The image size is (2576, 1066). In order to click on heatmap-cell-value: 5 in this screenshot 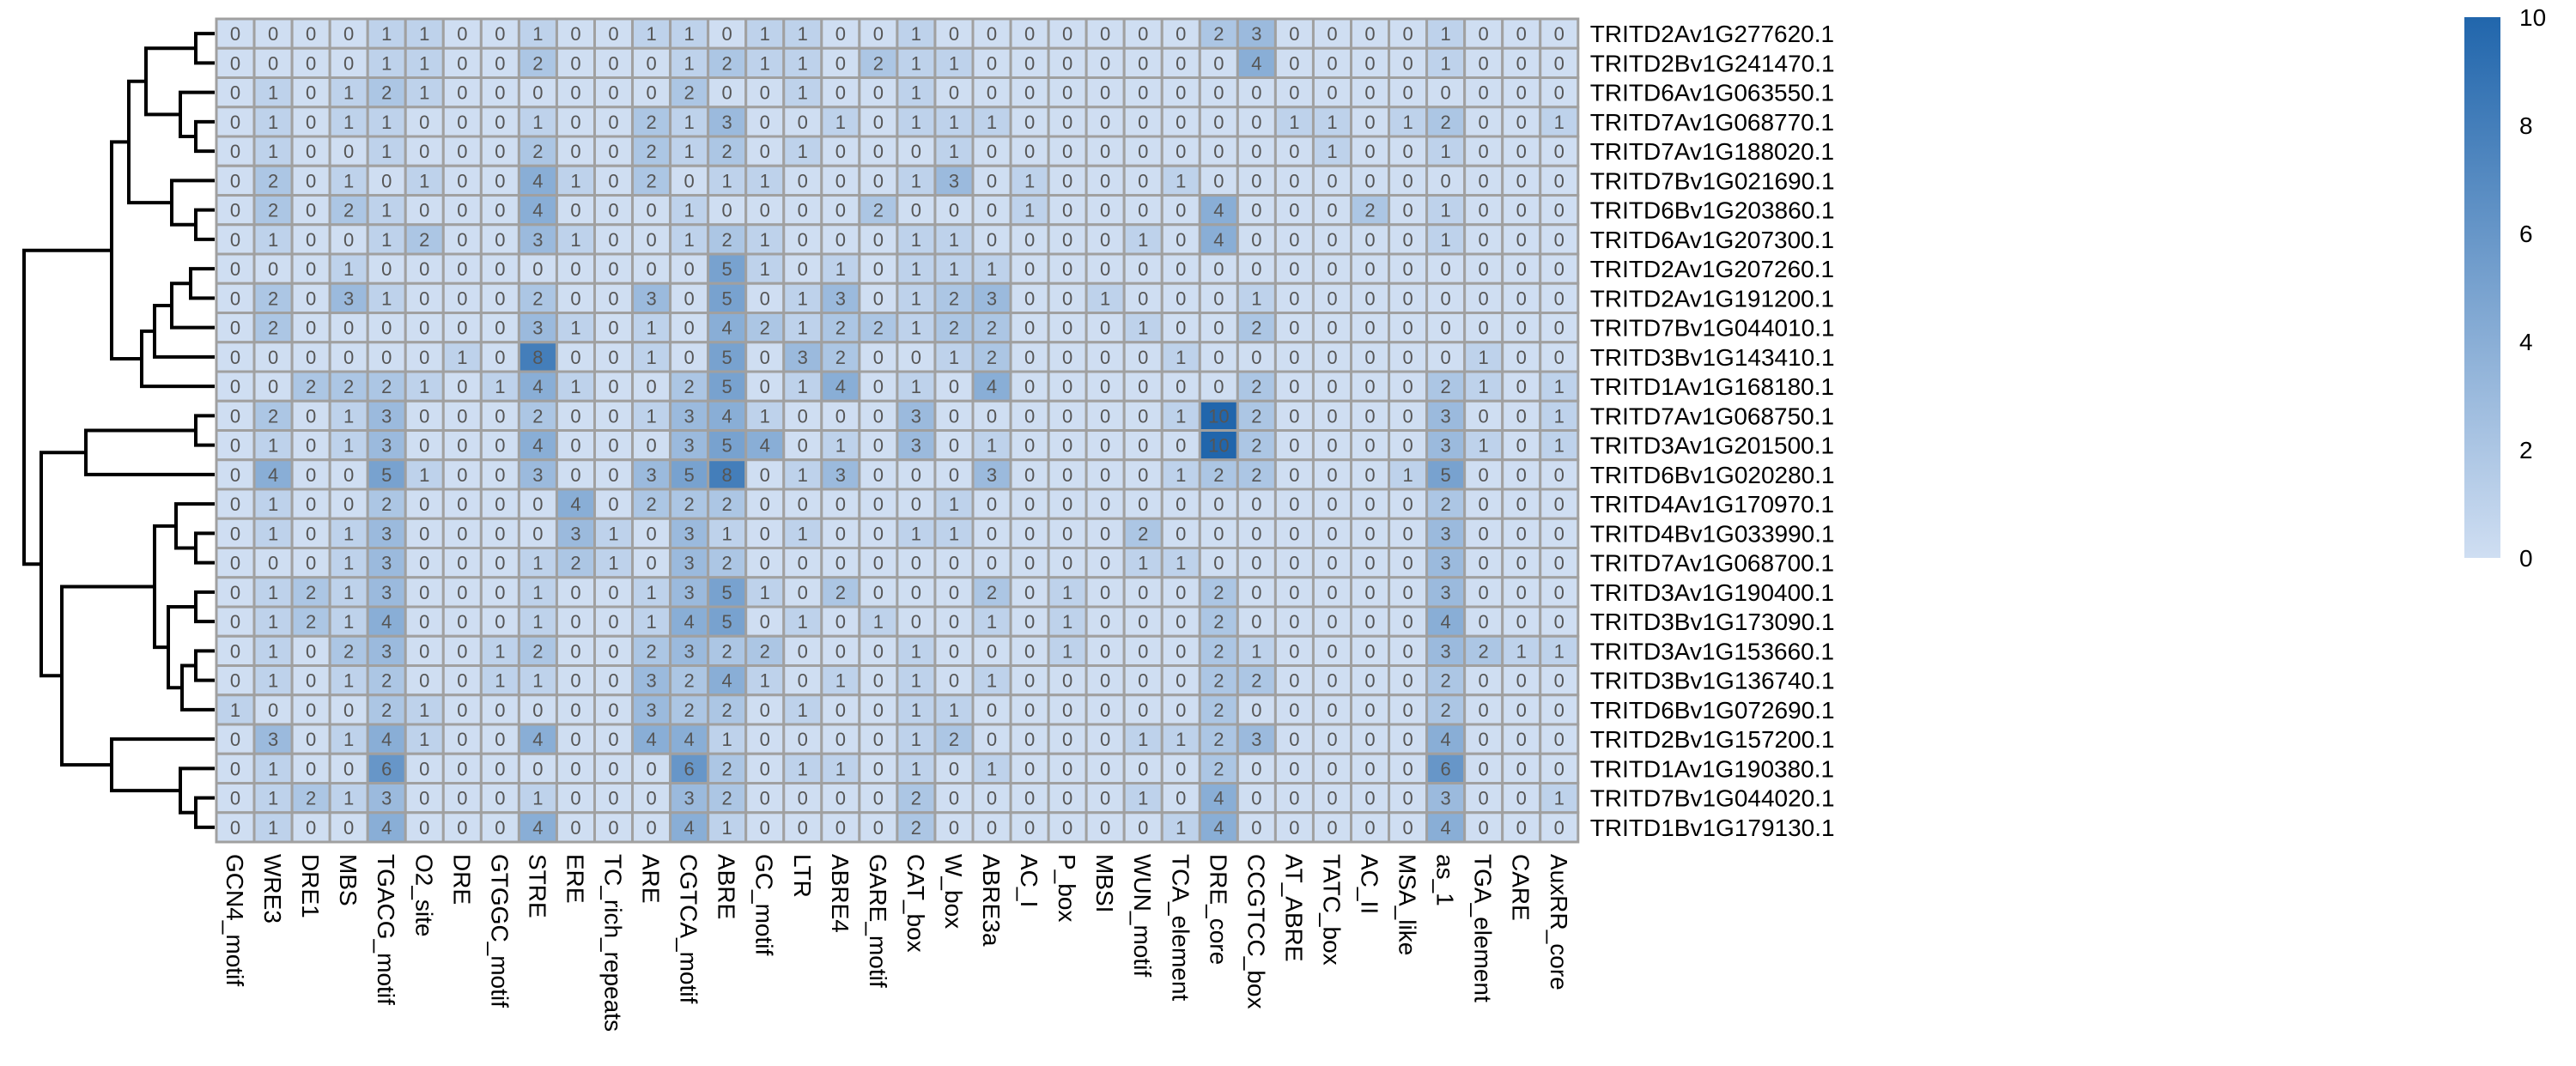, I will do `click(727, 622)`.